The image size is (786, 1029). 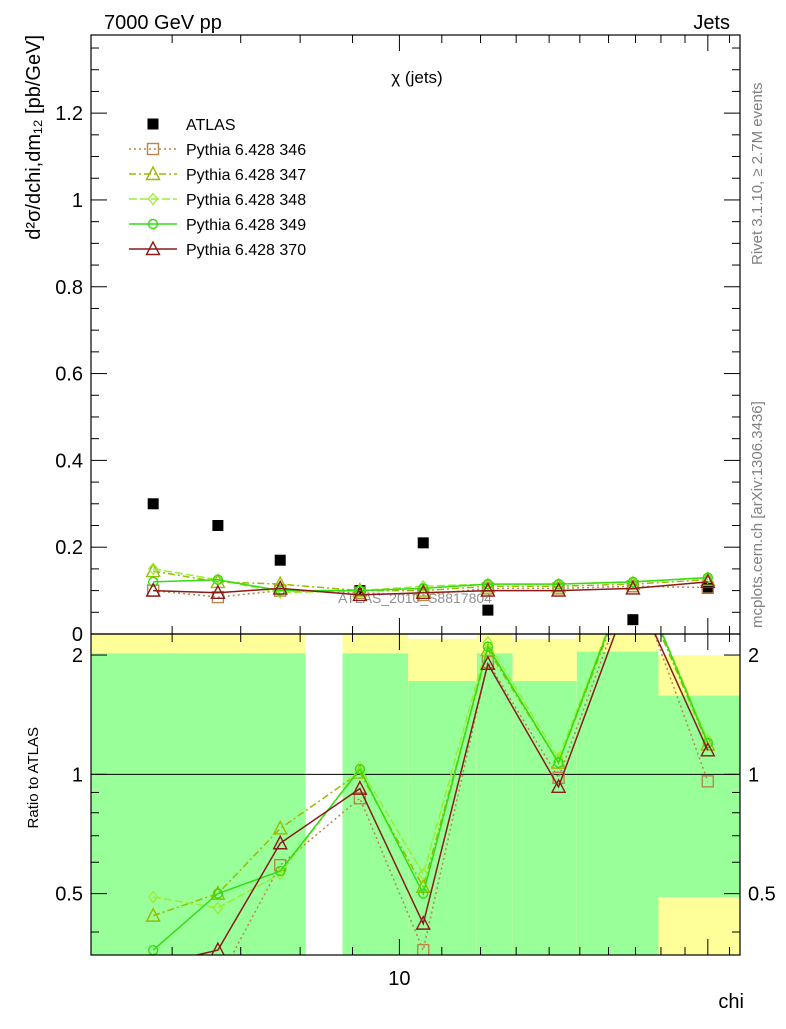 What do you see at coordinates (753, 656) in the screenshot?
I see `bottom-ytick-label-right: 2` at bounding box center [753, 656].